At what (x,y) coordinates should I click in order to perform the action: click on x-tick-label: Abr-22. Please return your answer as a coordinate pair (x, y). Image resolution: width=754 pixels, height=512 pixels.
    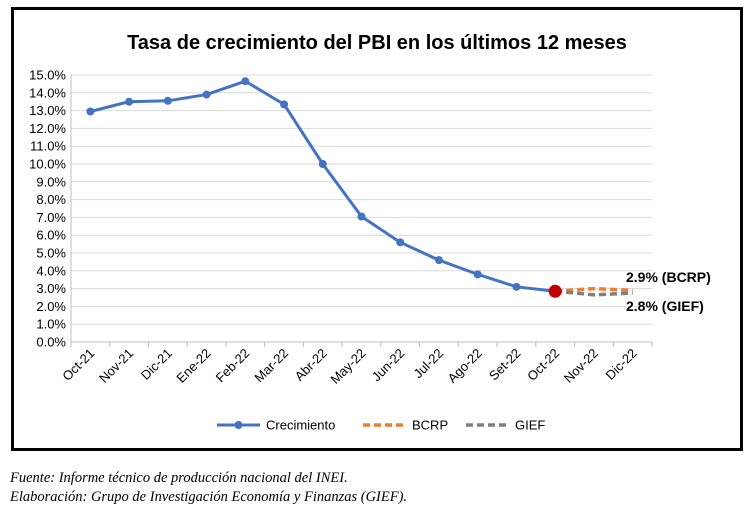
    Looking at the image, I should click on (311, 365).